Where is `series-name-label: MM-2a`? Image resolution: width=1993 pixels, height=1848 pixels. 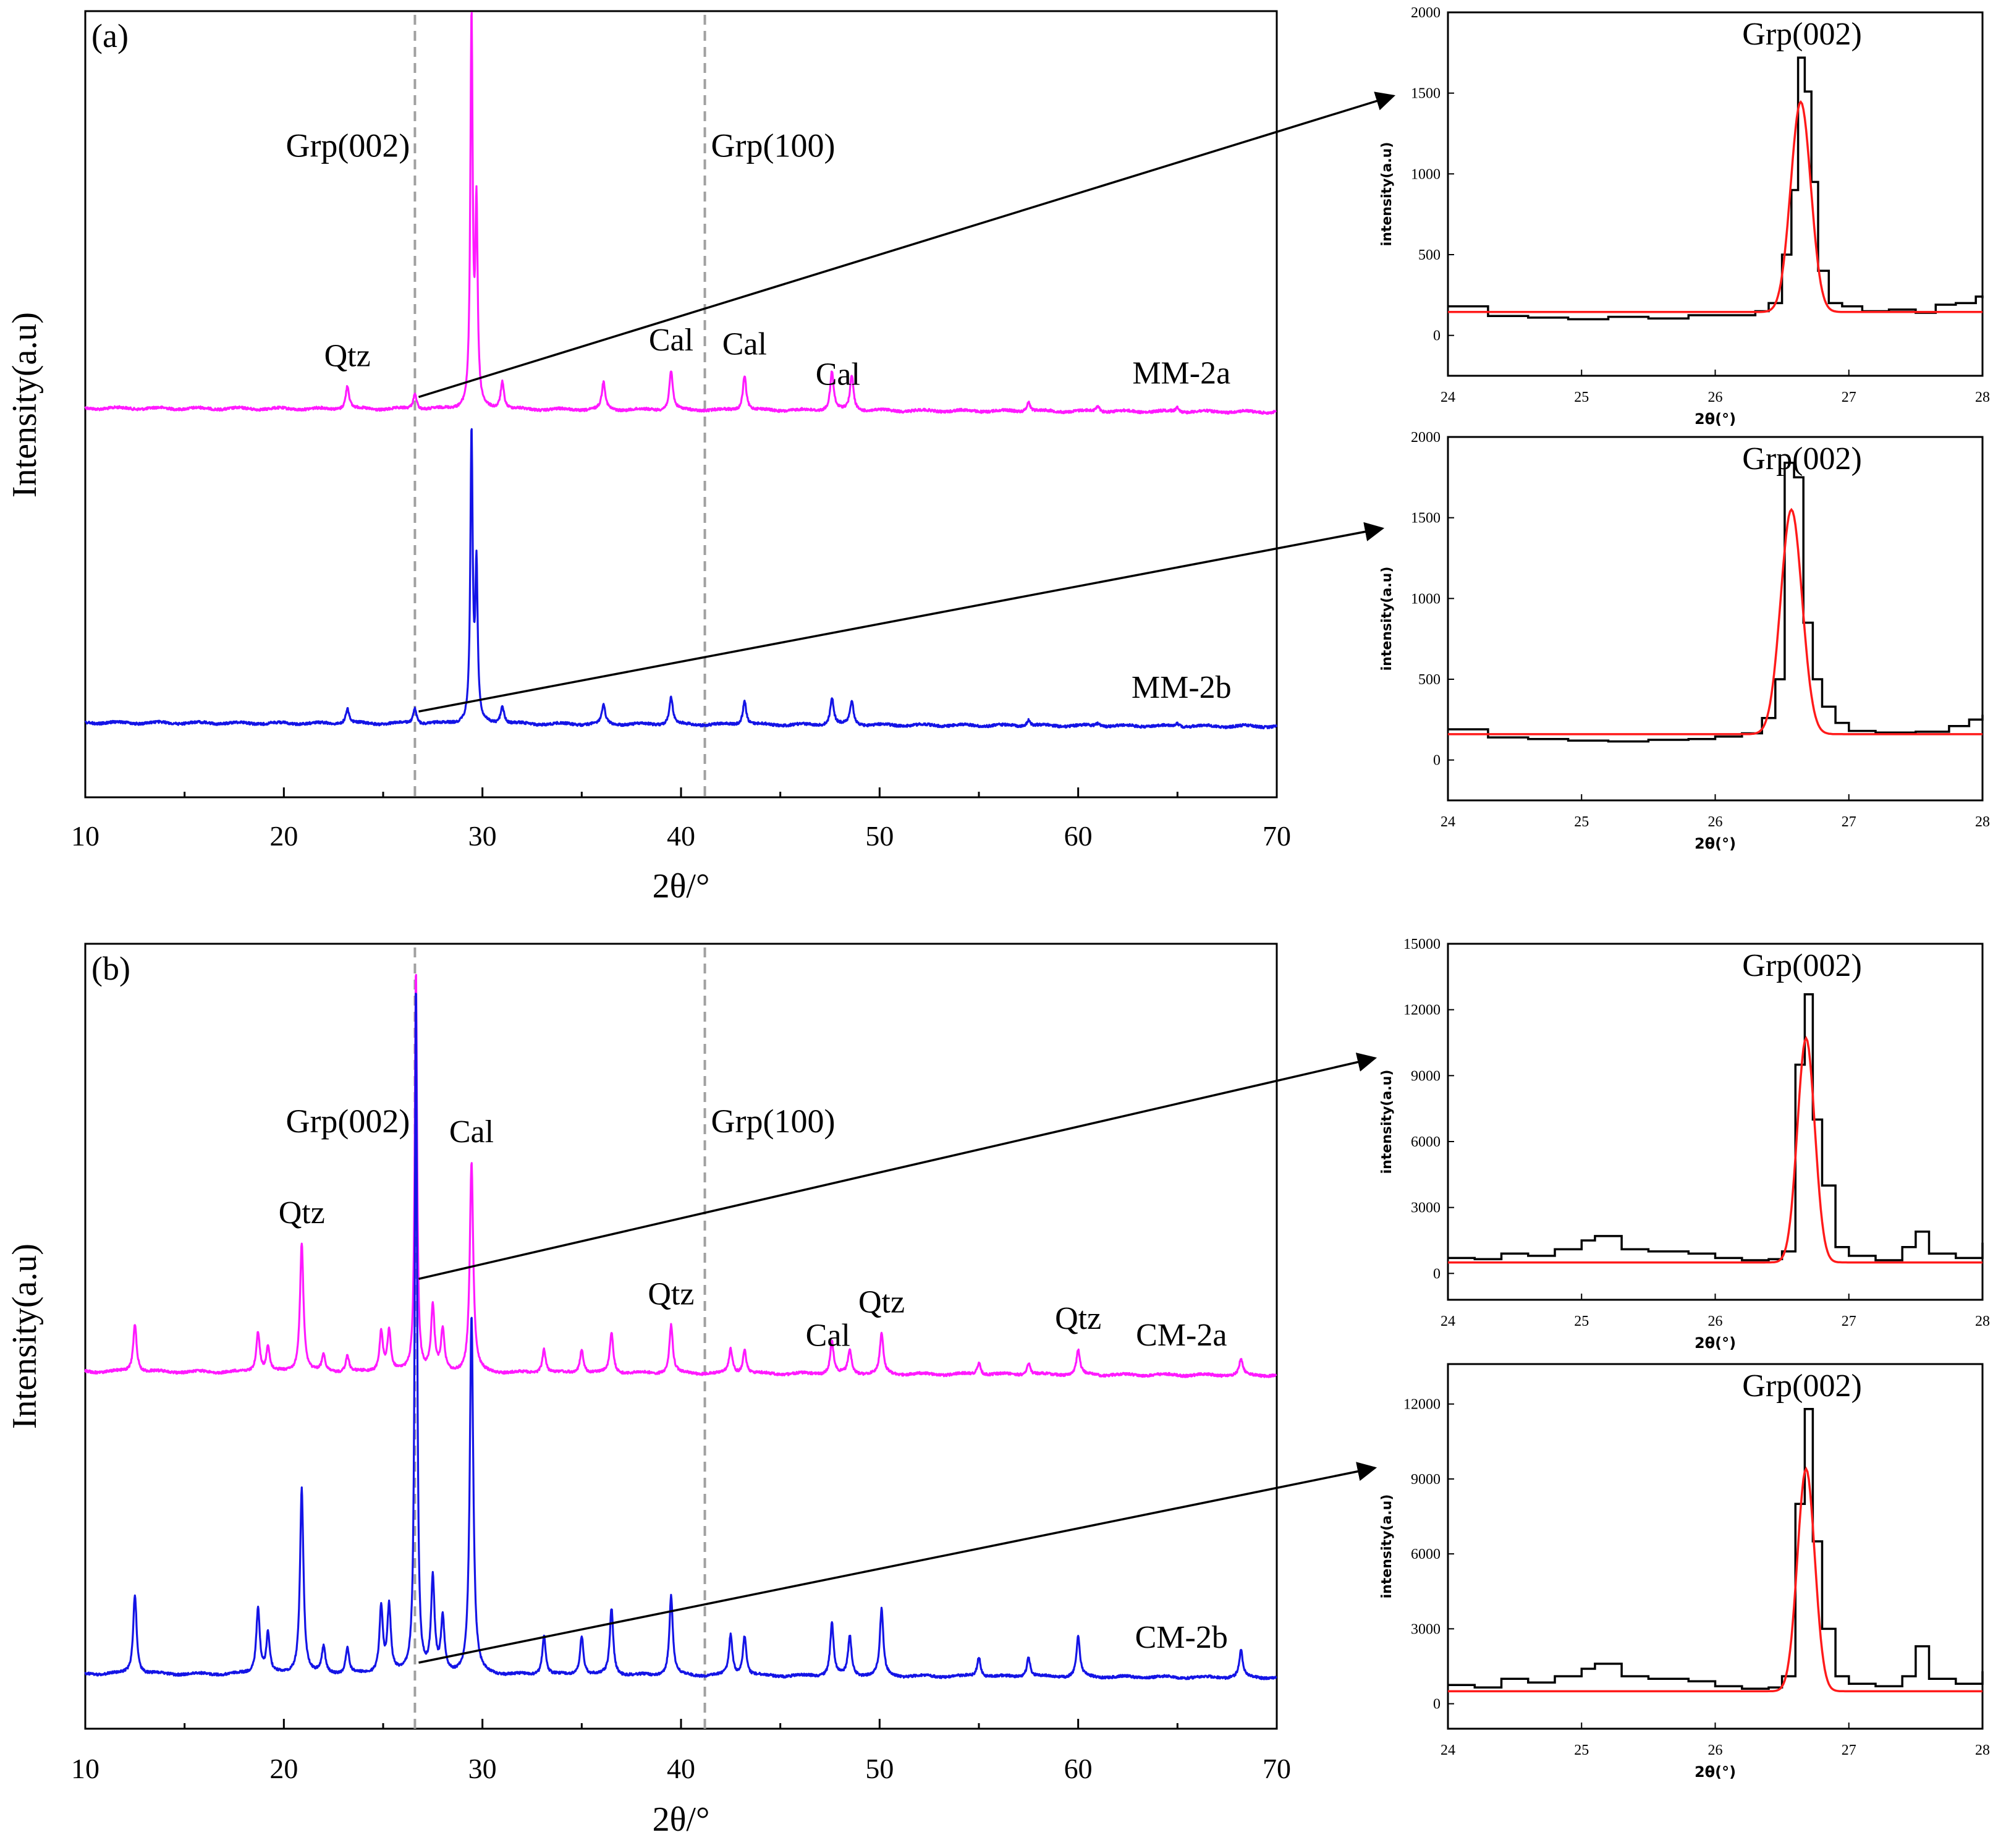
series-name-label: MM-2a is located at coordinates (1181, 373).